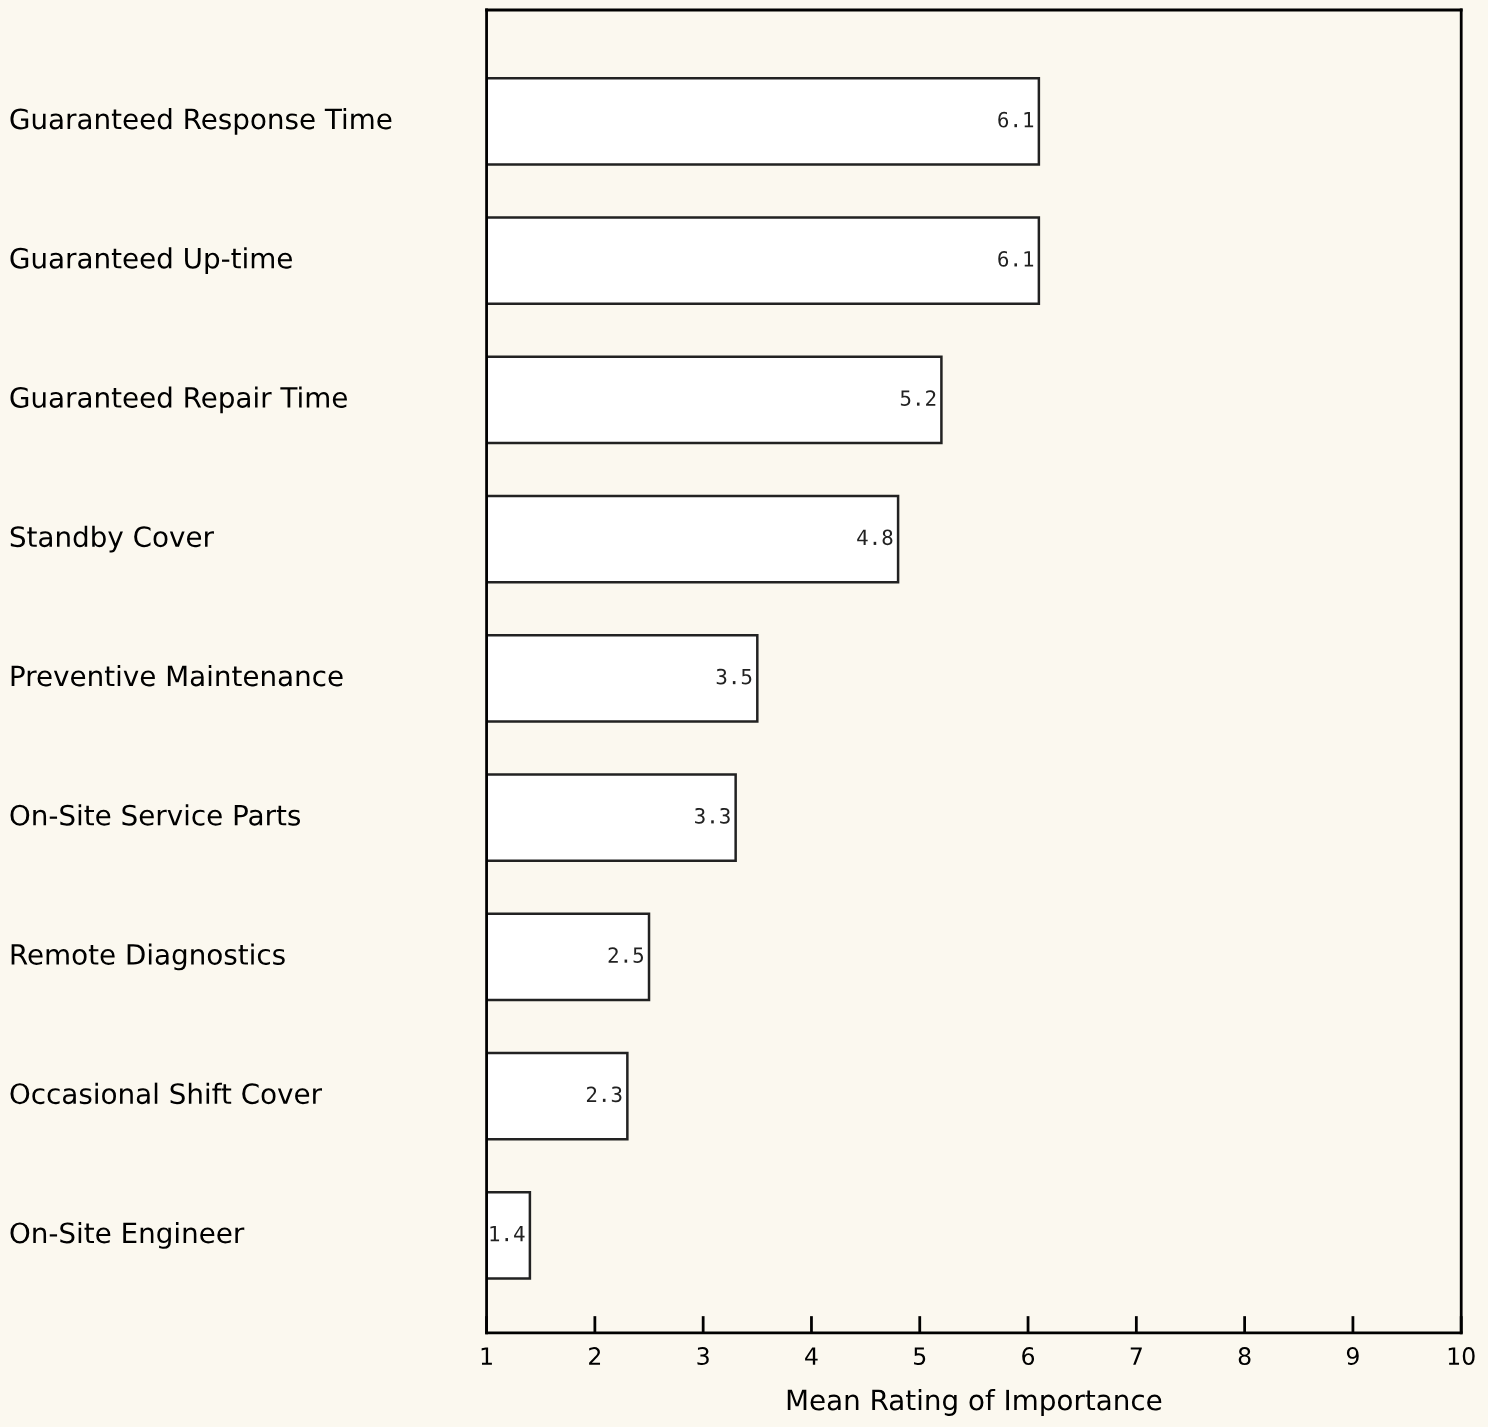  Describe the element at coordinates (1028, 1356) in the screenshot. I see `x-tick-label: 6` at that location.